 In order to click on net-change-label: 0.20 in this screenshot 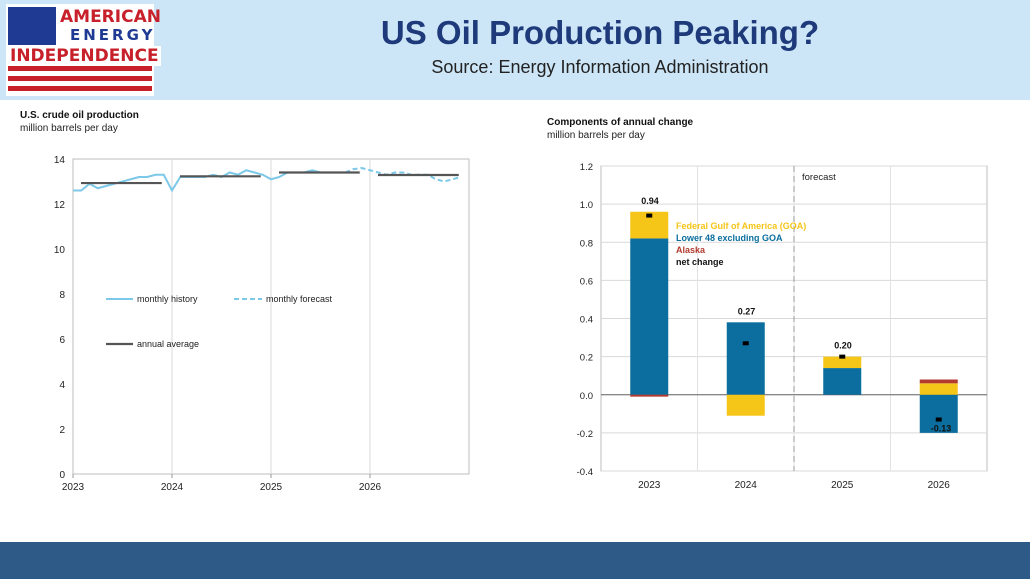, I will do `click(843, 346)`.